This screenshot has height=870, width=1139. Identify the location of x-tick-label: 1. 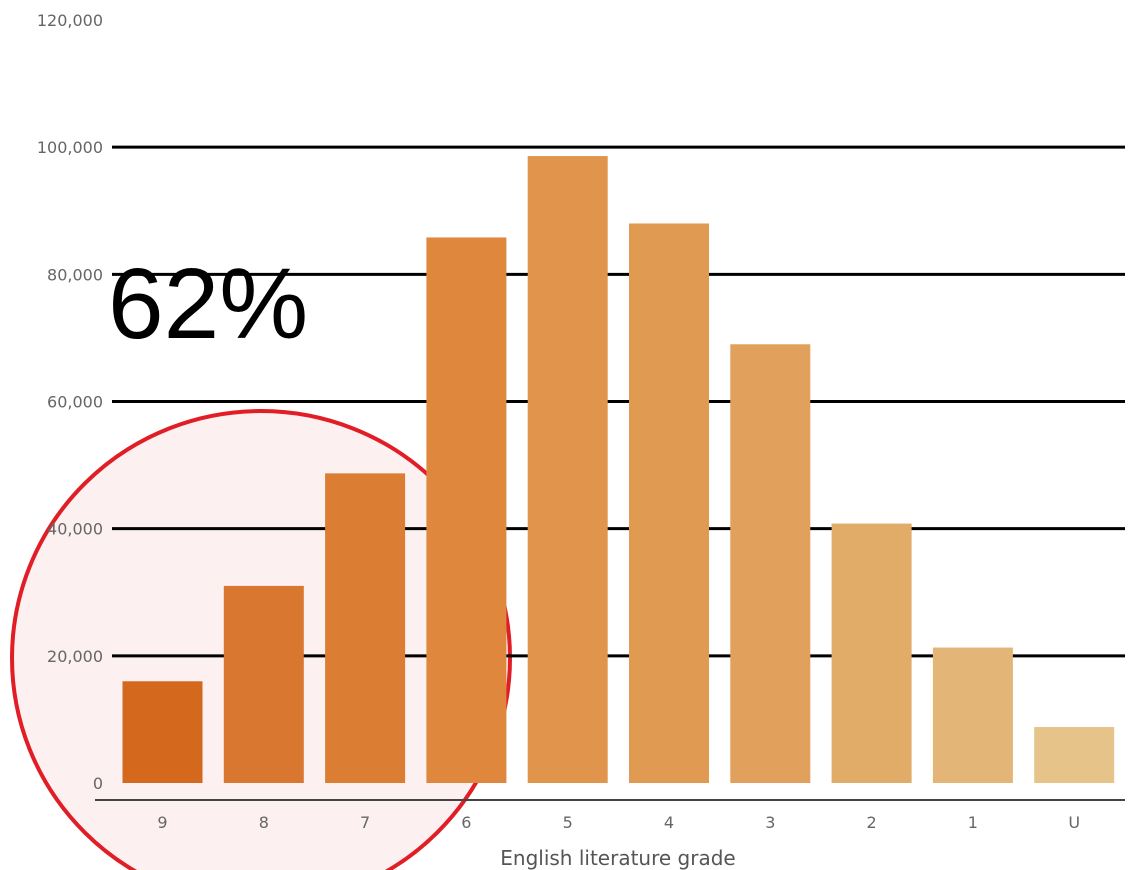
(973, 822).